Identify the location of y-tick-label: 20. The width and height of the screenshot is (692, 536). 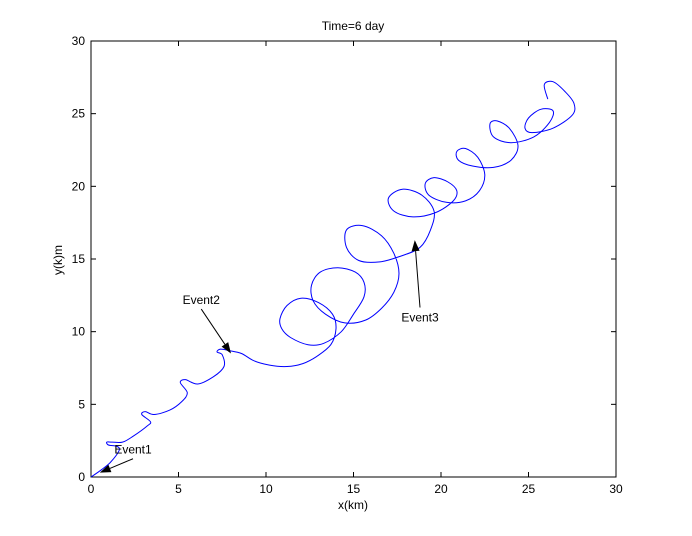
(79, 186).